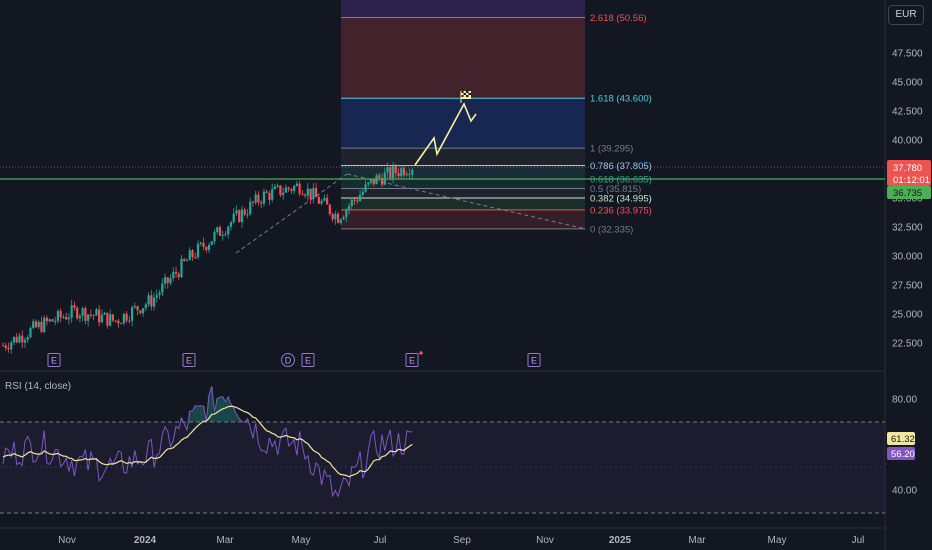 This screenshot has height=550, width=932. I want to click on rsi-value-badge: 61.32, so click(901, 438).